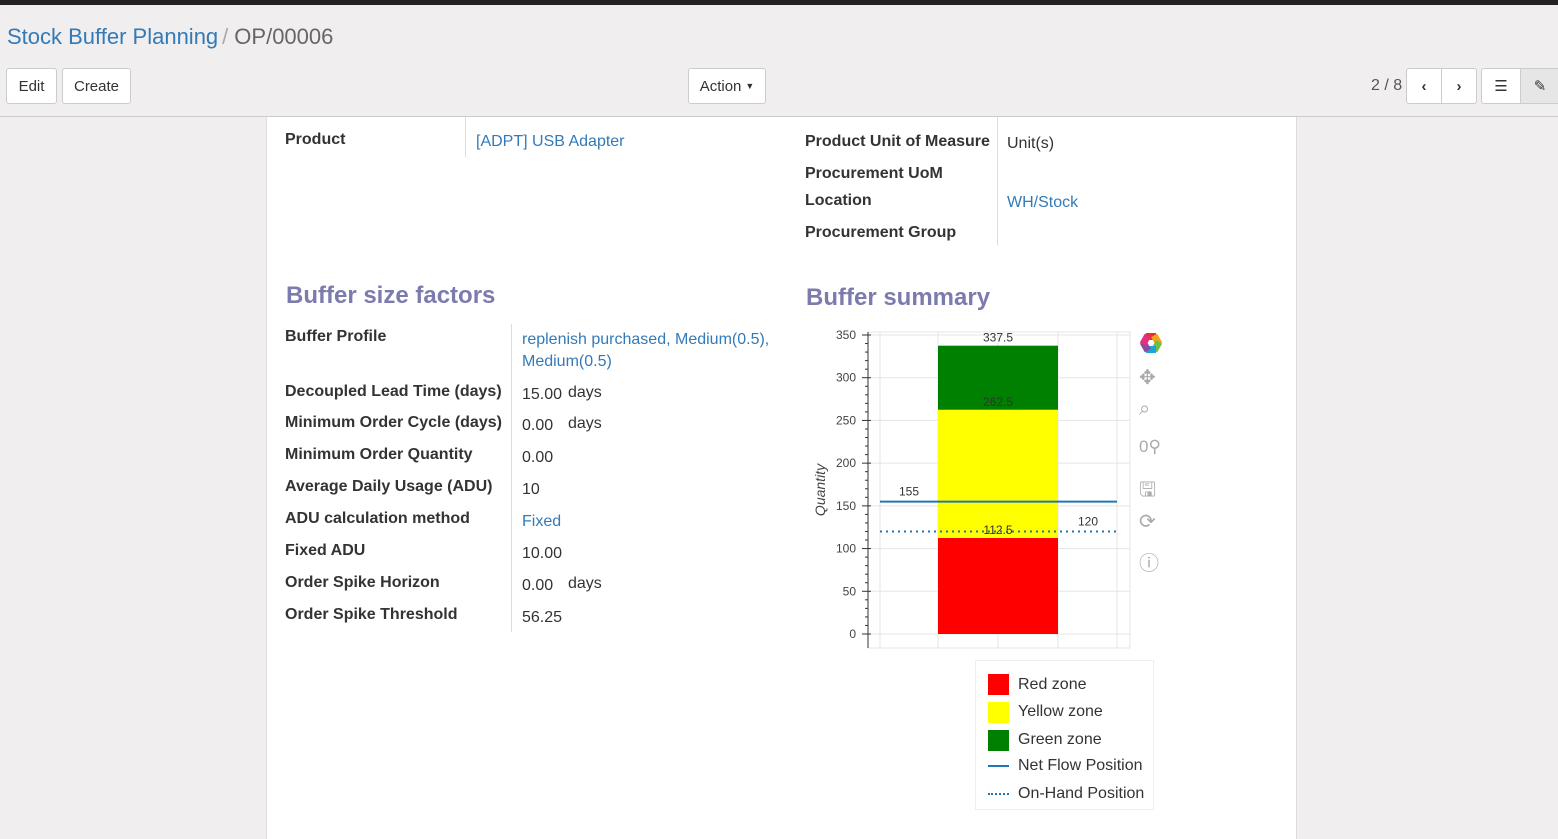  I want to click on legend-item: On-Hand Position, so click(1066, 794).